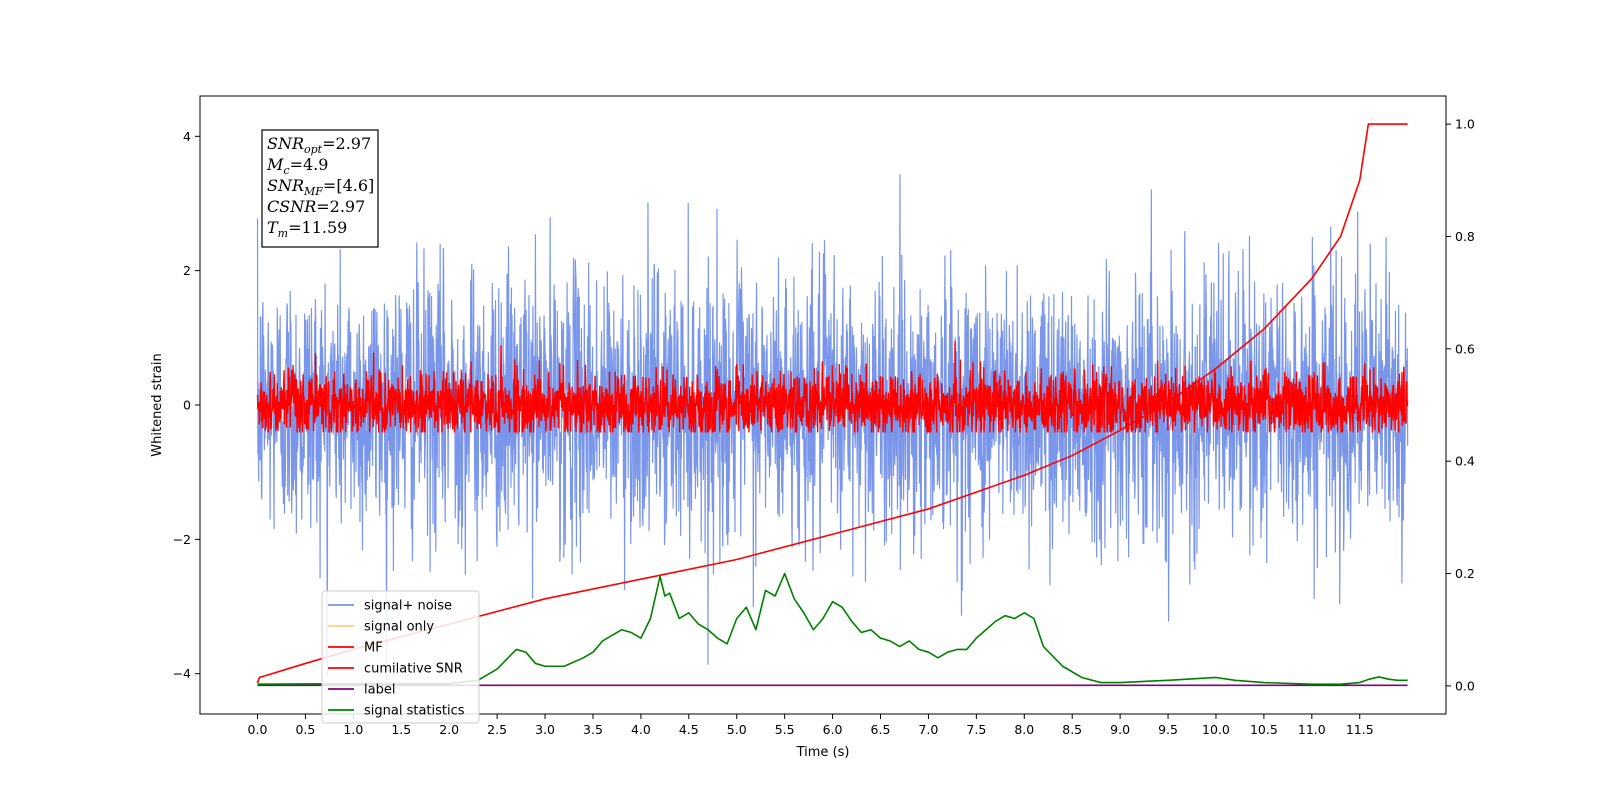 The width and height of the screenshot is (1600, 800). What do you see at coordinates (319, 145) in the screenshot?
I see `annotation-line-snropt: SNRopt=2.97` at bounding box center [319, 145].